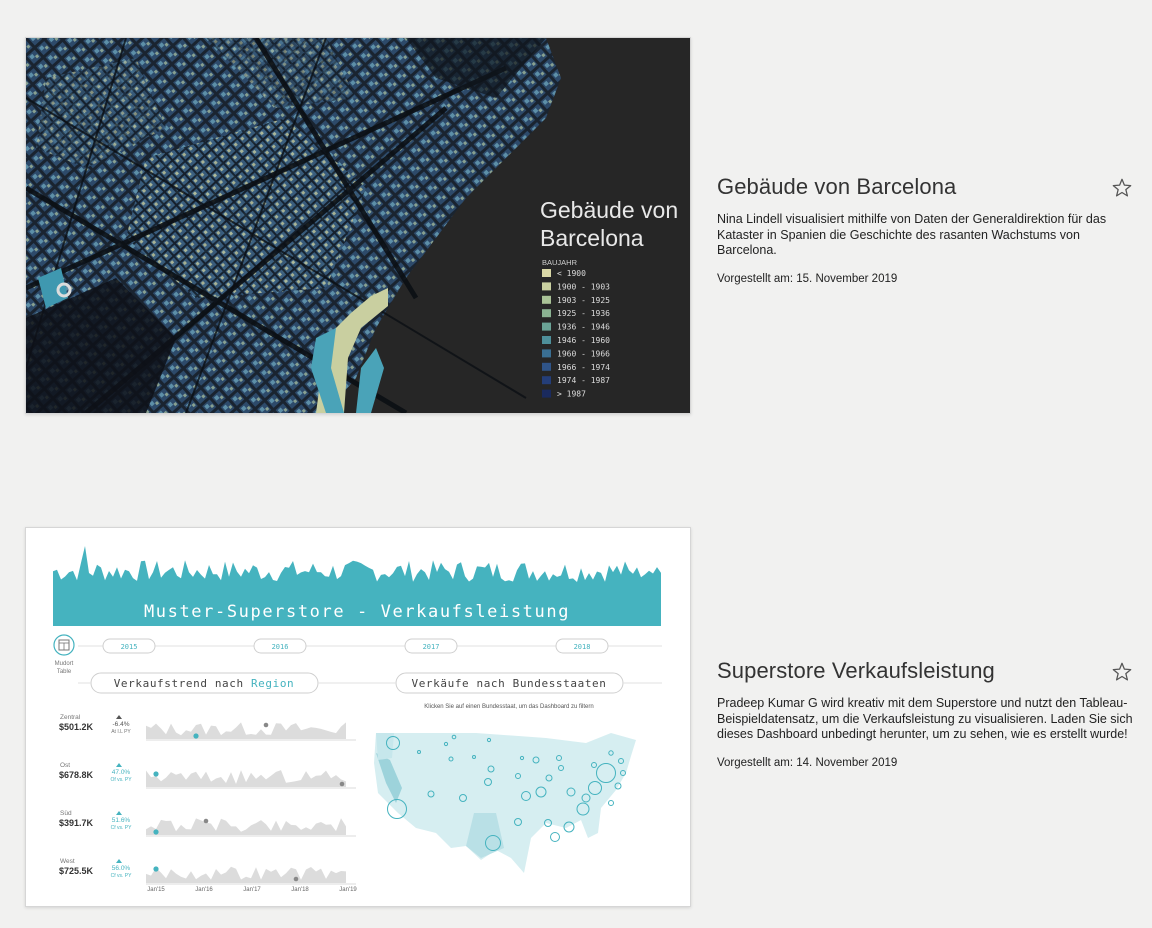 This screenshot has height=928, width=1152. What do you see at coordinates (583, 300) in the screenshot?
I see `svg-text: 1903 - 1925` at bounding box center [583, 300].